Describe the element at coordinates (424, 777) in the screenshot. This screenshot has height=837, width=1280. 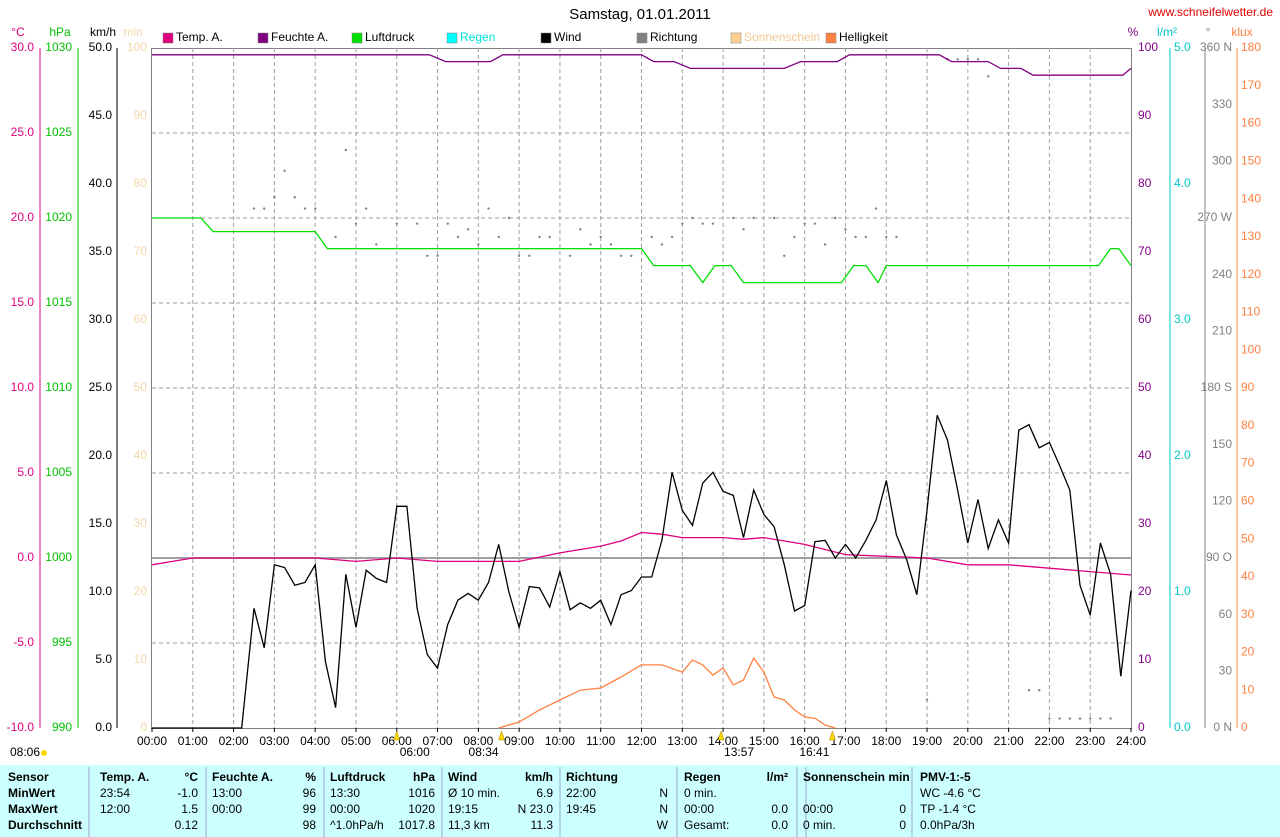
I see `table-cell: hPa` at that location.